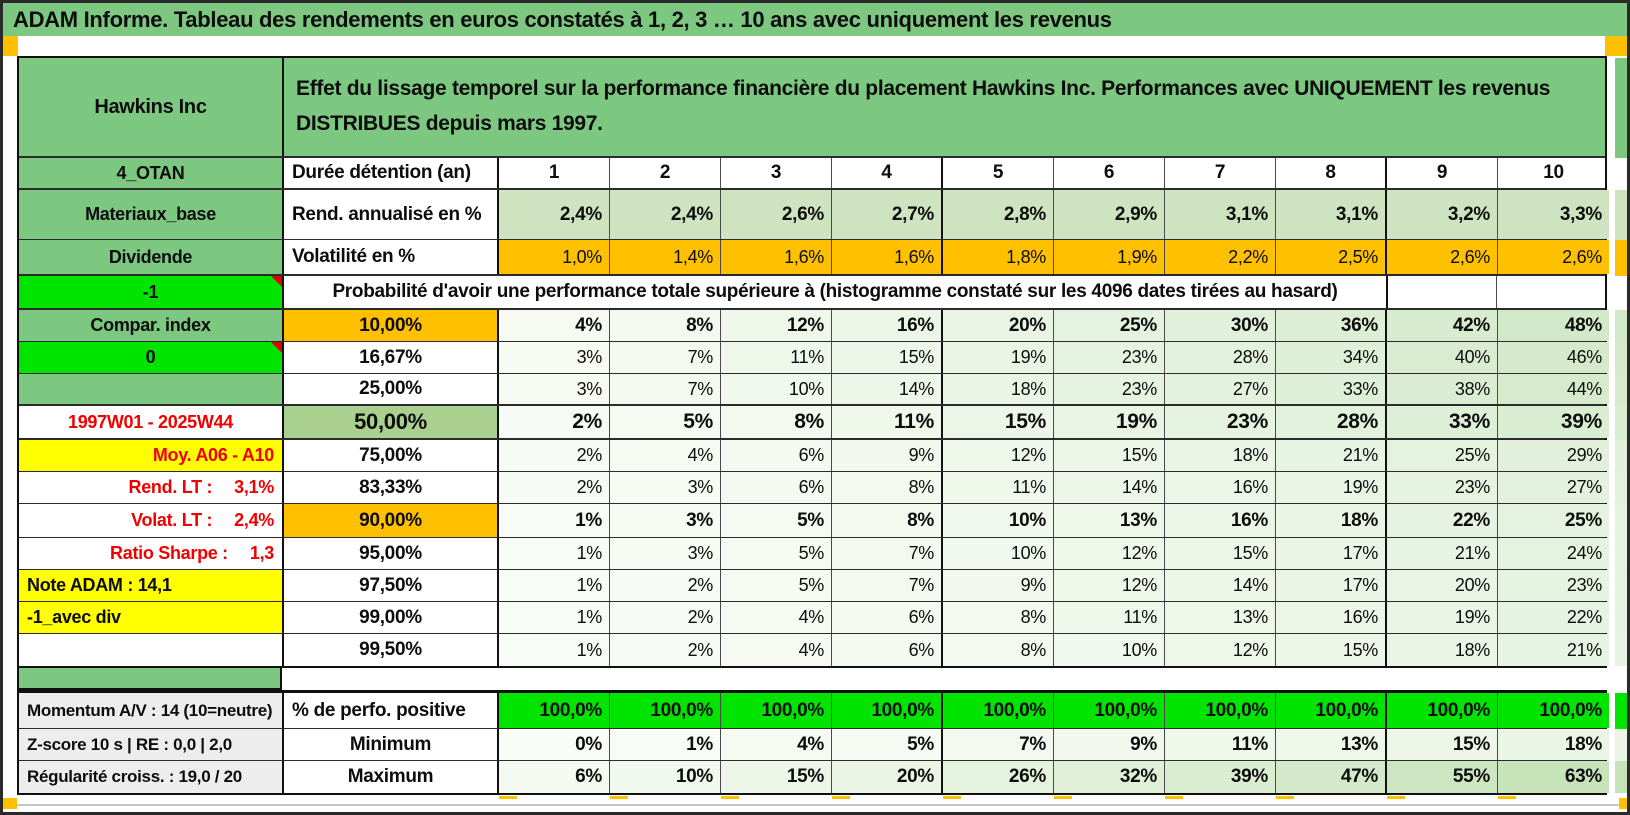 The width and height of the screenshot is (1630, 815). I want to click on data-cell: 17%, so click(1331, 585).